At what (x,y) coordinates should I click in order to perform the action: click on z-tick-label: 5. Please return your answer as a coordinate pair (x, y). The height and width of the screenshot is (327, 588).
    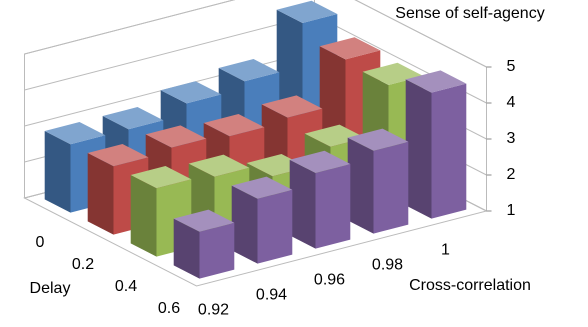
    Looking at the image, I should click on (511, 66).